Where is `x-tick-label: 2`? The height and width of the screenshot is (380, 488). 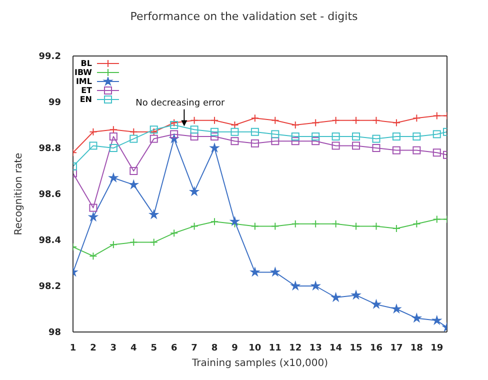 x-tick-label: 2 is located at coordinates (93, 348).